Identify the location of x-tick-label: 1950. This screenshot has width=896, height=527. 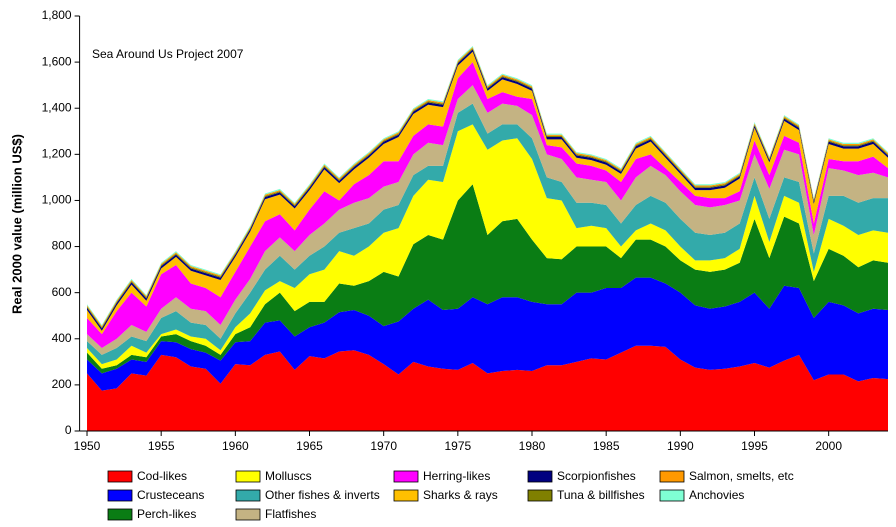
(87, 446).